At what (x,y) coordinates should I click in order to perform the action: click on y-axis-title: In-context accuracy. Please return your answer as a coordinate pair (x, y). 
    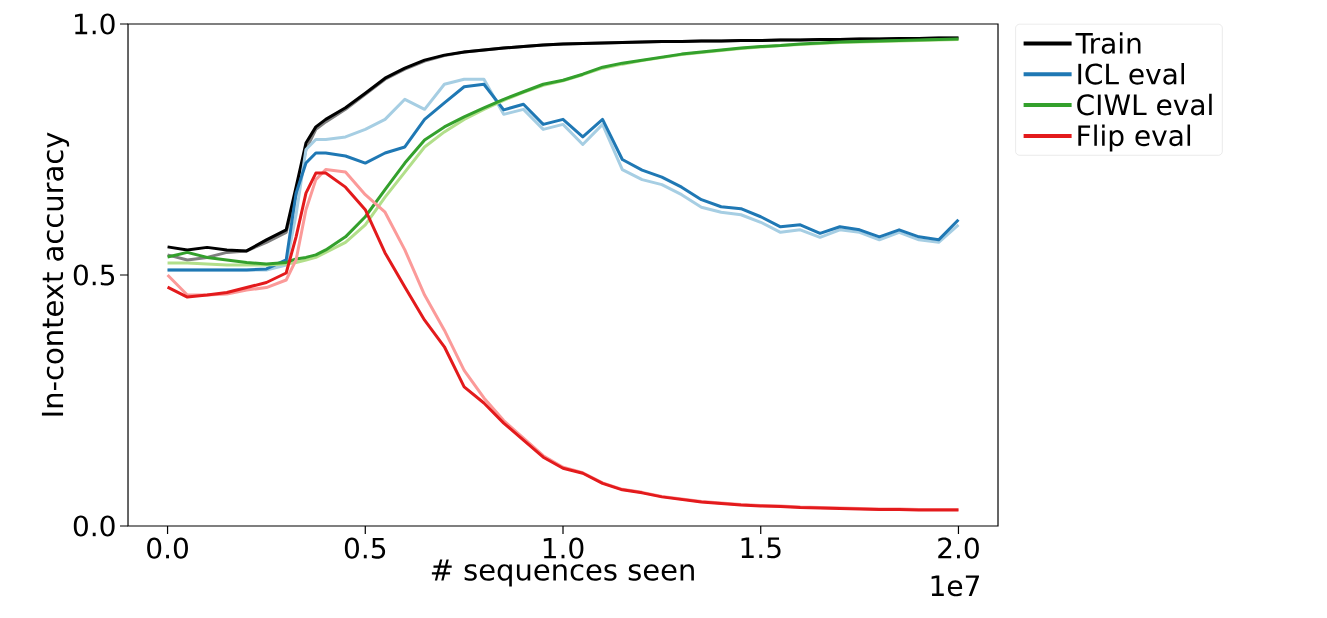
    Looking at the image, I should click on (55, 274).